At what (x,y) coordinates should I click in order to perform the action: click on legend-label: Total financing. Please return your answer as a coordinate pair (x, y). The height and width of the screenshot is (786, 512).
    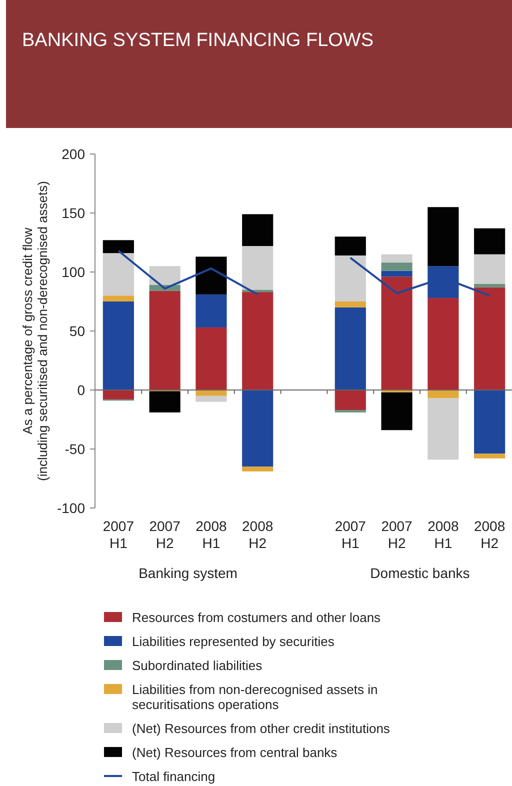
    Looking at the image, I should click on (174, 776).